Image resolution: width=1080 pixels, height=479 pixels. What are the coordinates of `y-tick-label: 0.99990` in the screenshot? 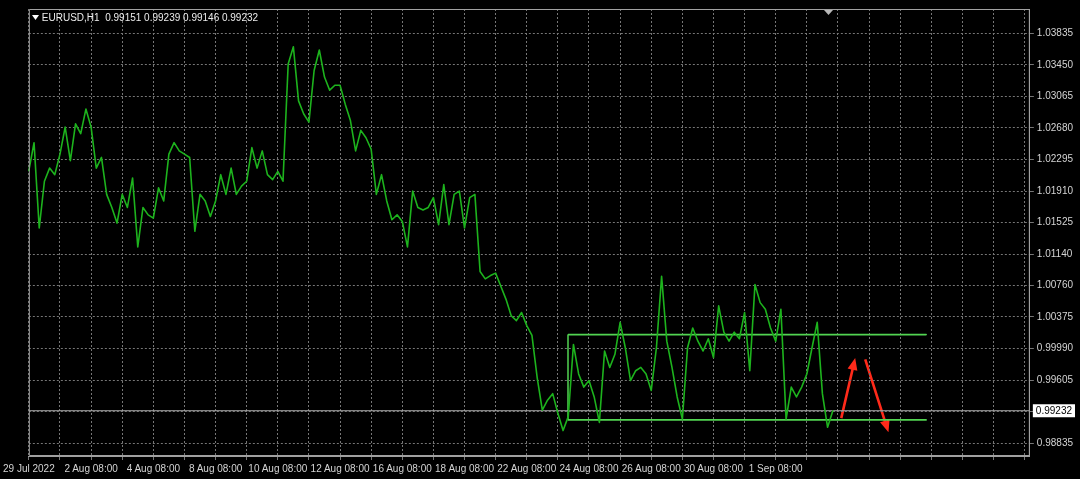 It's located at (1055, 348).